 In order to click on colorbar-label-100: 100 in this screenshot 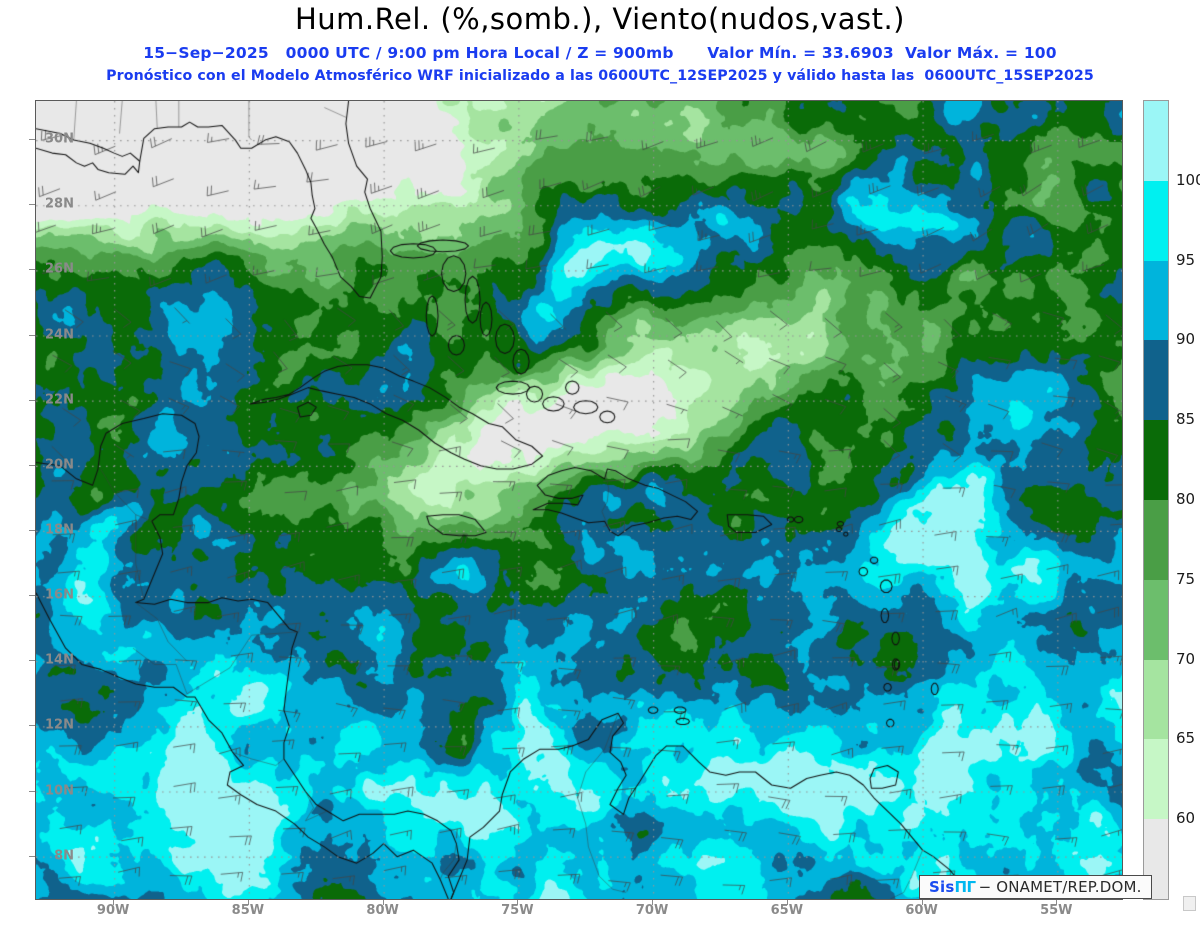, I will do `click(1188, 179)`.